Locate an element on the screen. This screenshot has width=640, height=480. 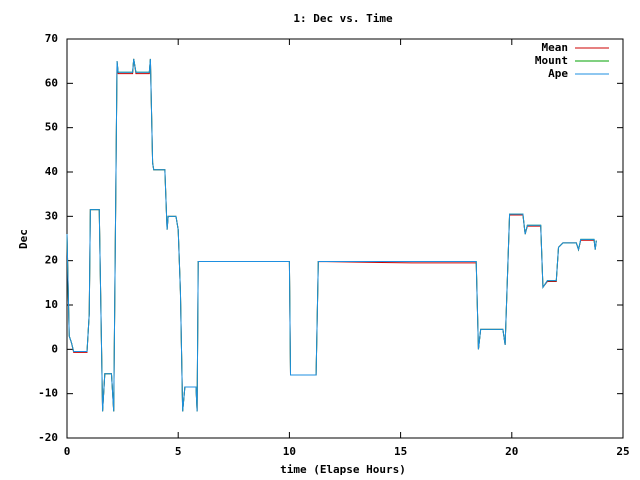
y-axis-label: Dec is located at coordinates (23, 239).